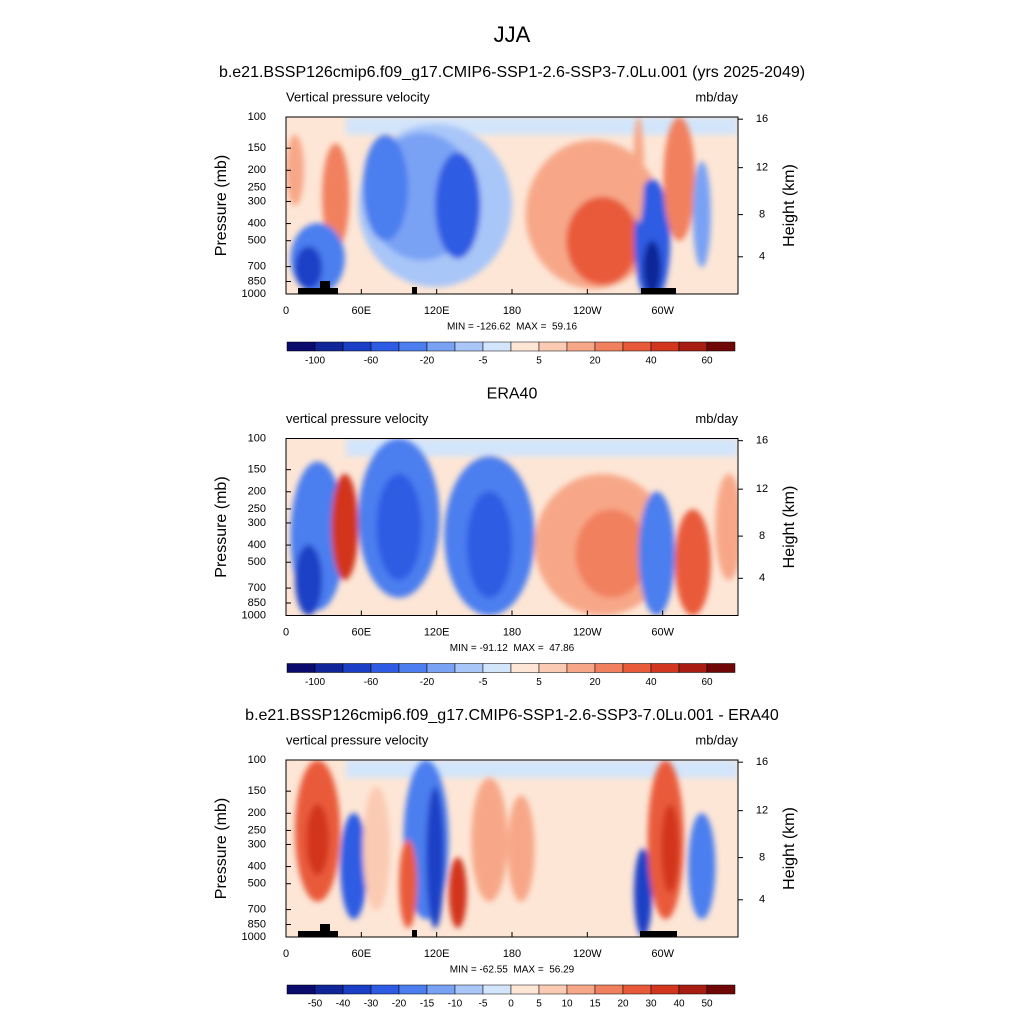 This screenshot has width=1024, height=1024. What do you see at coordinates (399, 1004) in the screenshot?
I see `colorbar-label: -20` at bounding box center [399, 1004].